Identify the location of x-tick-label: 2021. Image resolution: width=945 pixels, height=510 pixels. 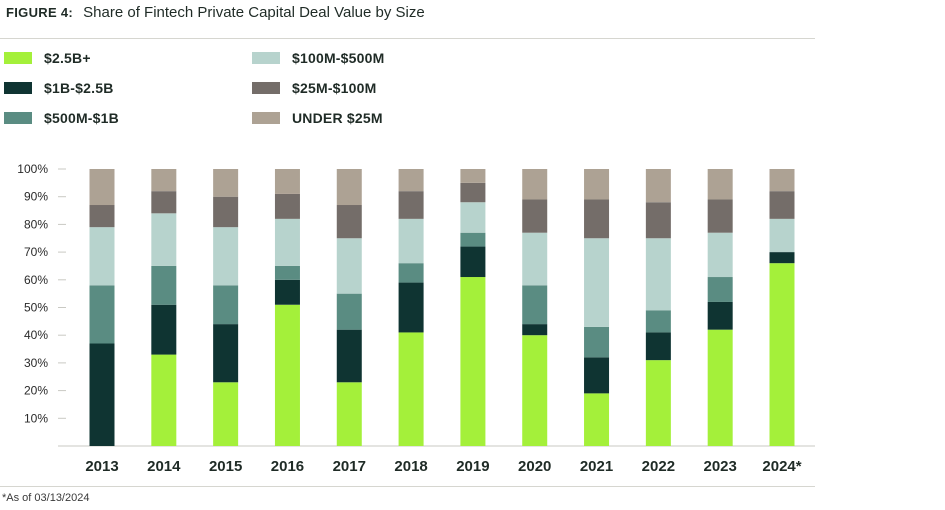
(596, 466).